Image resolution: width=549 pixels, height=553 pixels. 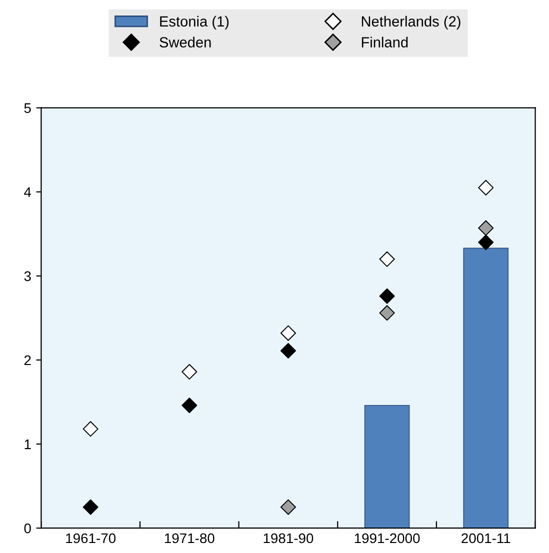 What do you see at coordinates (27, 360) in the screenshot?
I see `y-tick-label: 2` at bounding box center [27, 360].